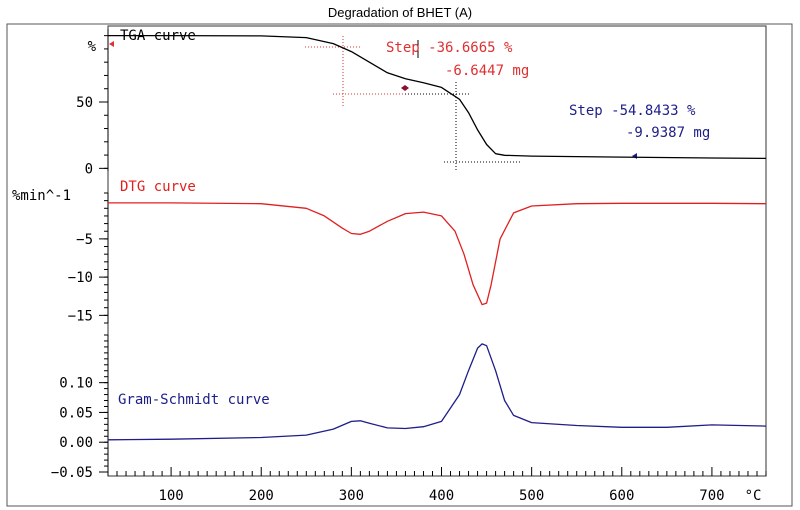 The width and height of the screenshot is (800, 510). Describe the element at coordinates (84, 103) in the screenshot. I see `tga-y-tick-label: 50` at that location.